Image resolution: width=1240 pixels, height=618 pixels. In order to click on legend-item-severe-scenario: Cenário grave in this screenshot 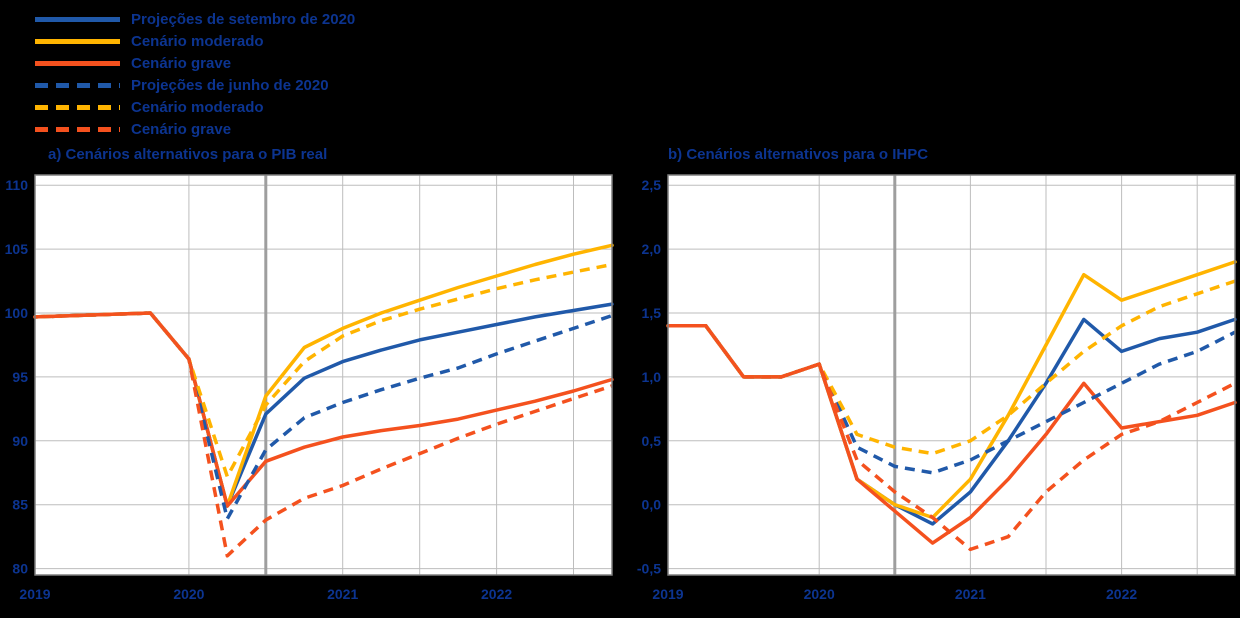, I will do `click(195, 63)`.